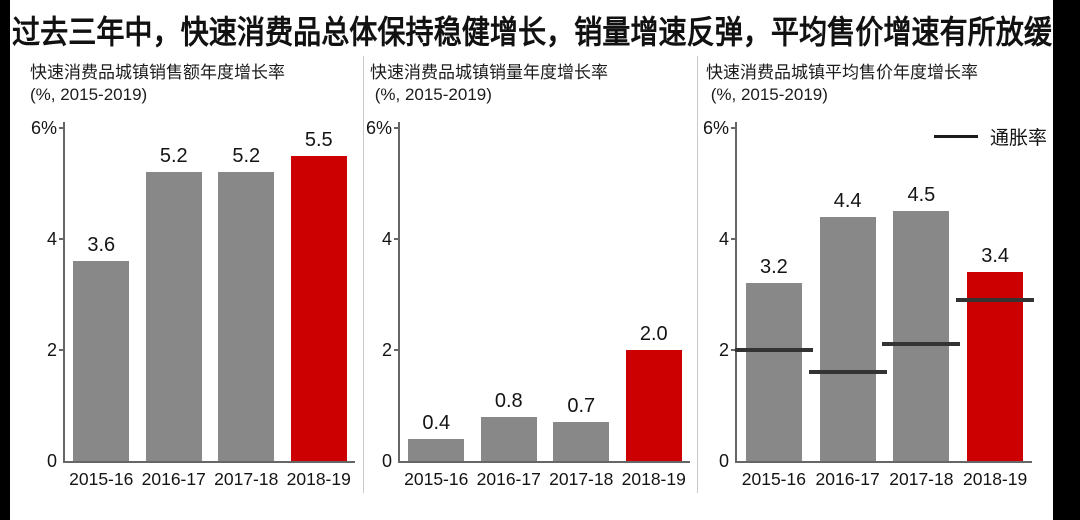  I want to click on bar-value-label: 2.0, so click(653, 334).